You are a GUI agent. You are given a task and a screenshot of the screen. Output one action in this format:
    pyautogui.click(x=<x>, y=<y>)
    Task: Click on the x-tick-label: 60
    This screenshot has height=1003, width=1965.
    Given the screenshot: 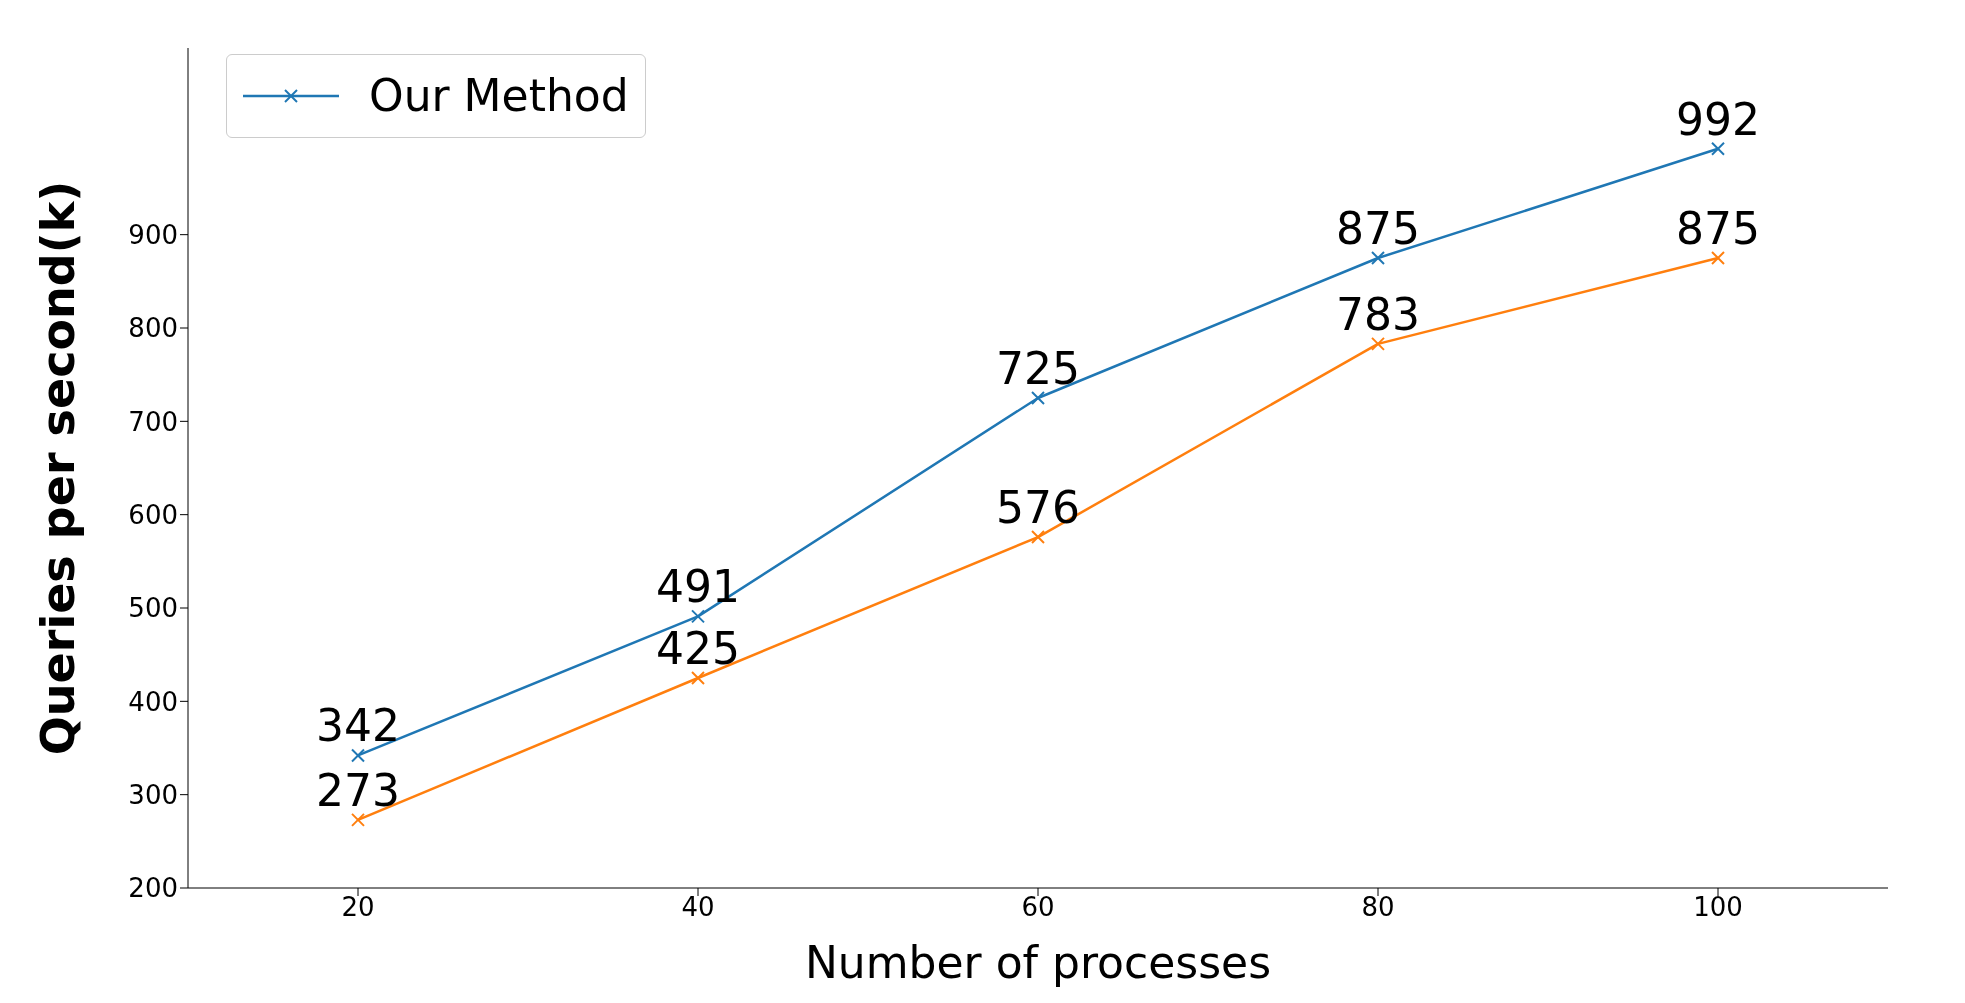 What is the action you would take?
    pyautogui.click(x=1038, y=907)
    